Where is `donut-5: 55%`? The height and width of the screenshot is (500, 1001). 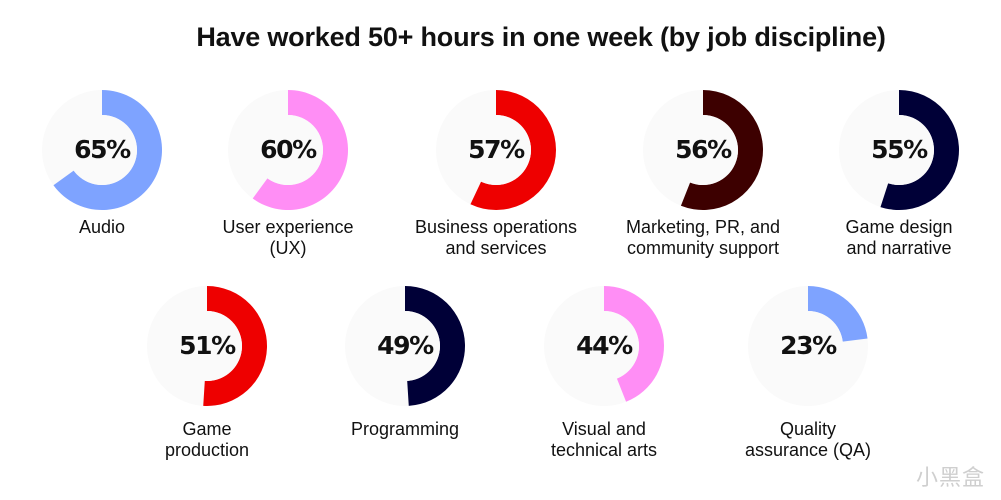
donut-5: 55% is located at coordinates (899, 150).